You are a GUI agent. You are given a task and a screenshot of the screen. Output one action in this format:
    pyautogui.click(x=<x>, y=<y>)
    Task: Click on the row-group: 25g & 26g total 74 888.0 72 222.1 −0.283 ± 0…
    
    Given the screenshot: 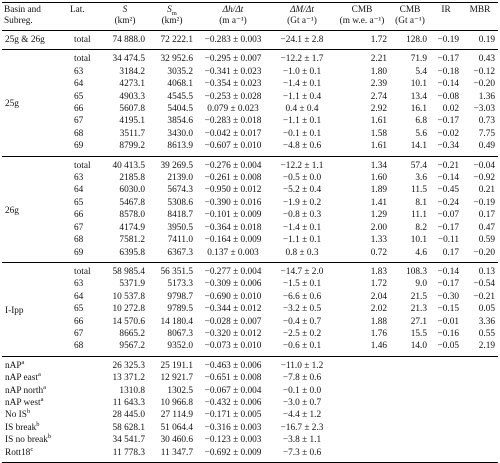 What is the action you would take?
    pyautogui.click(x=250, y=40)
    